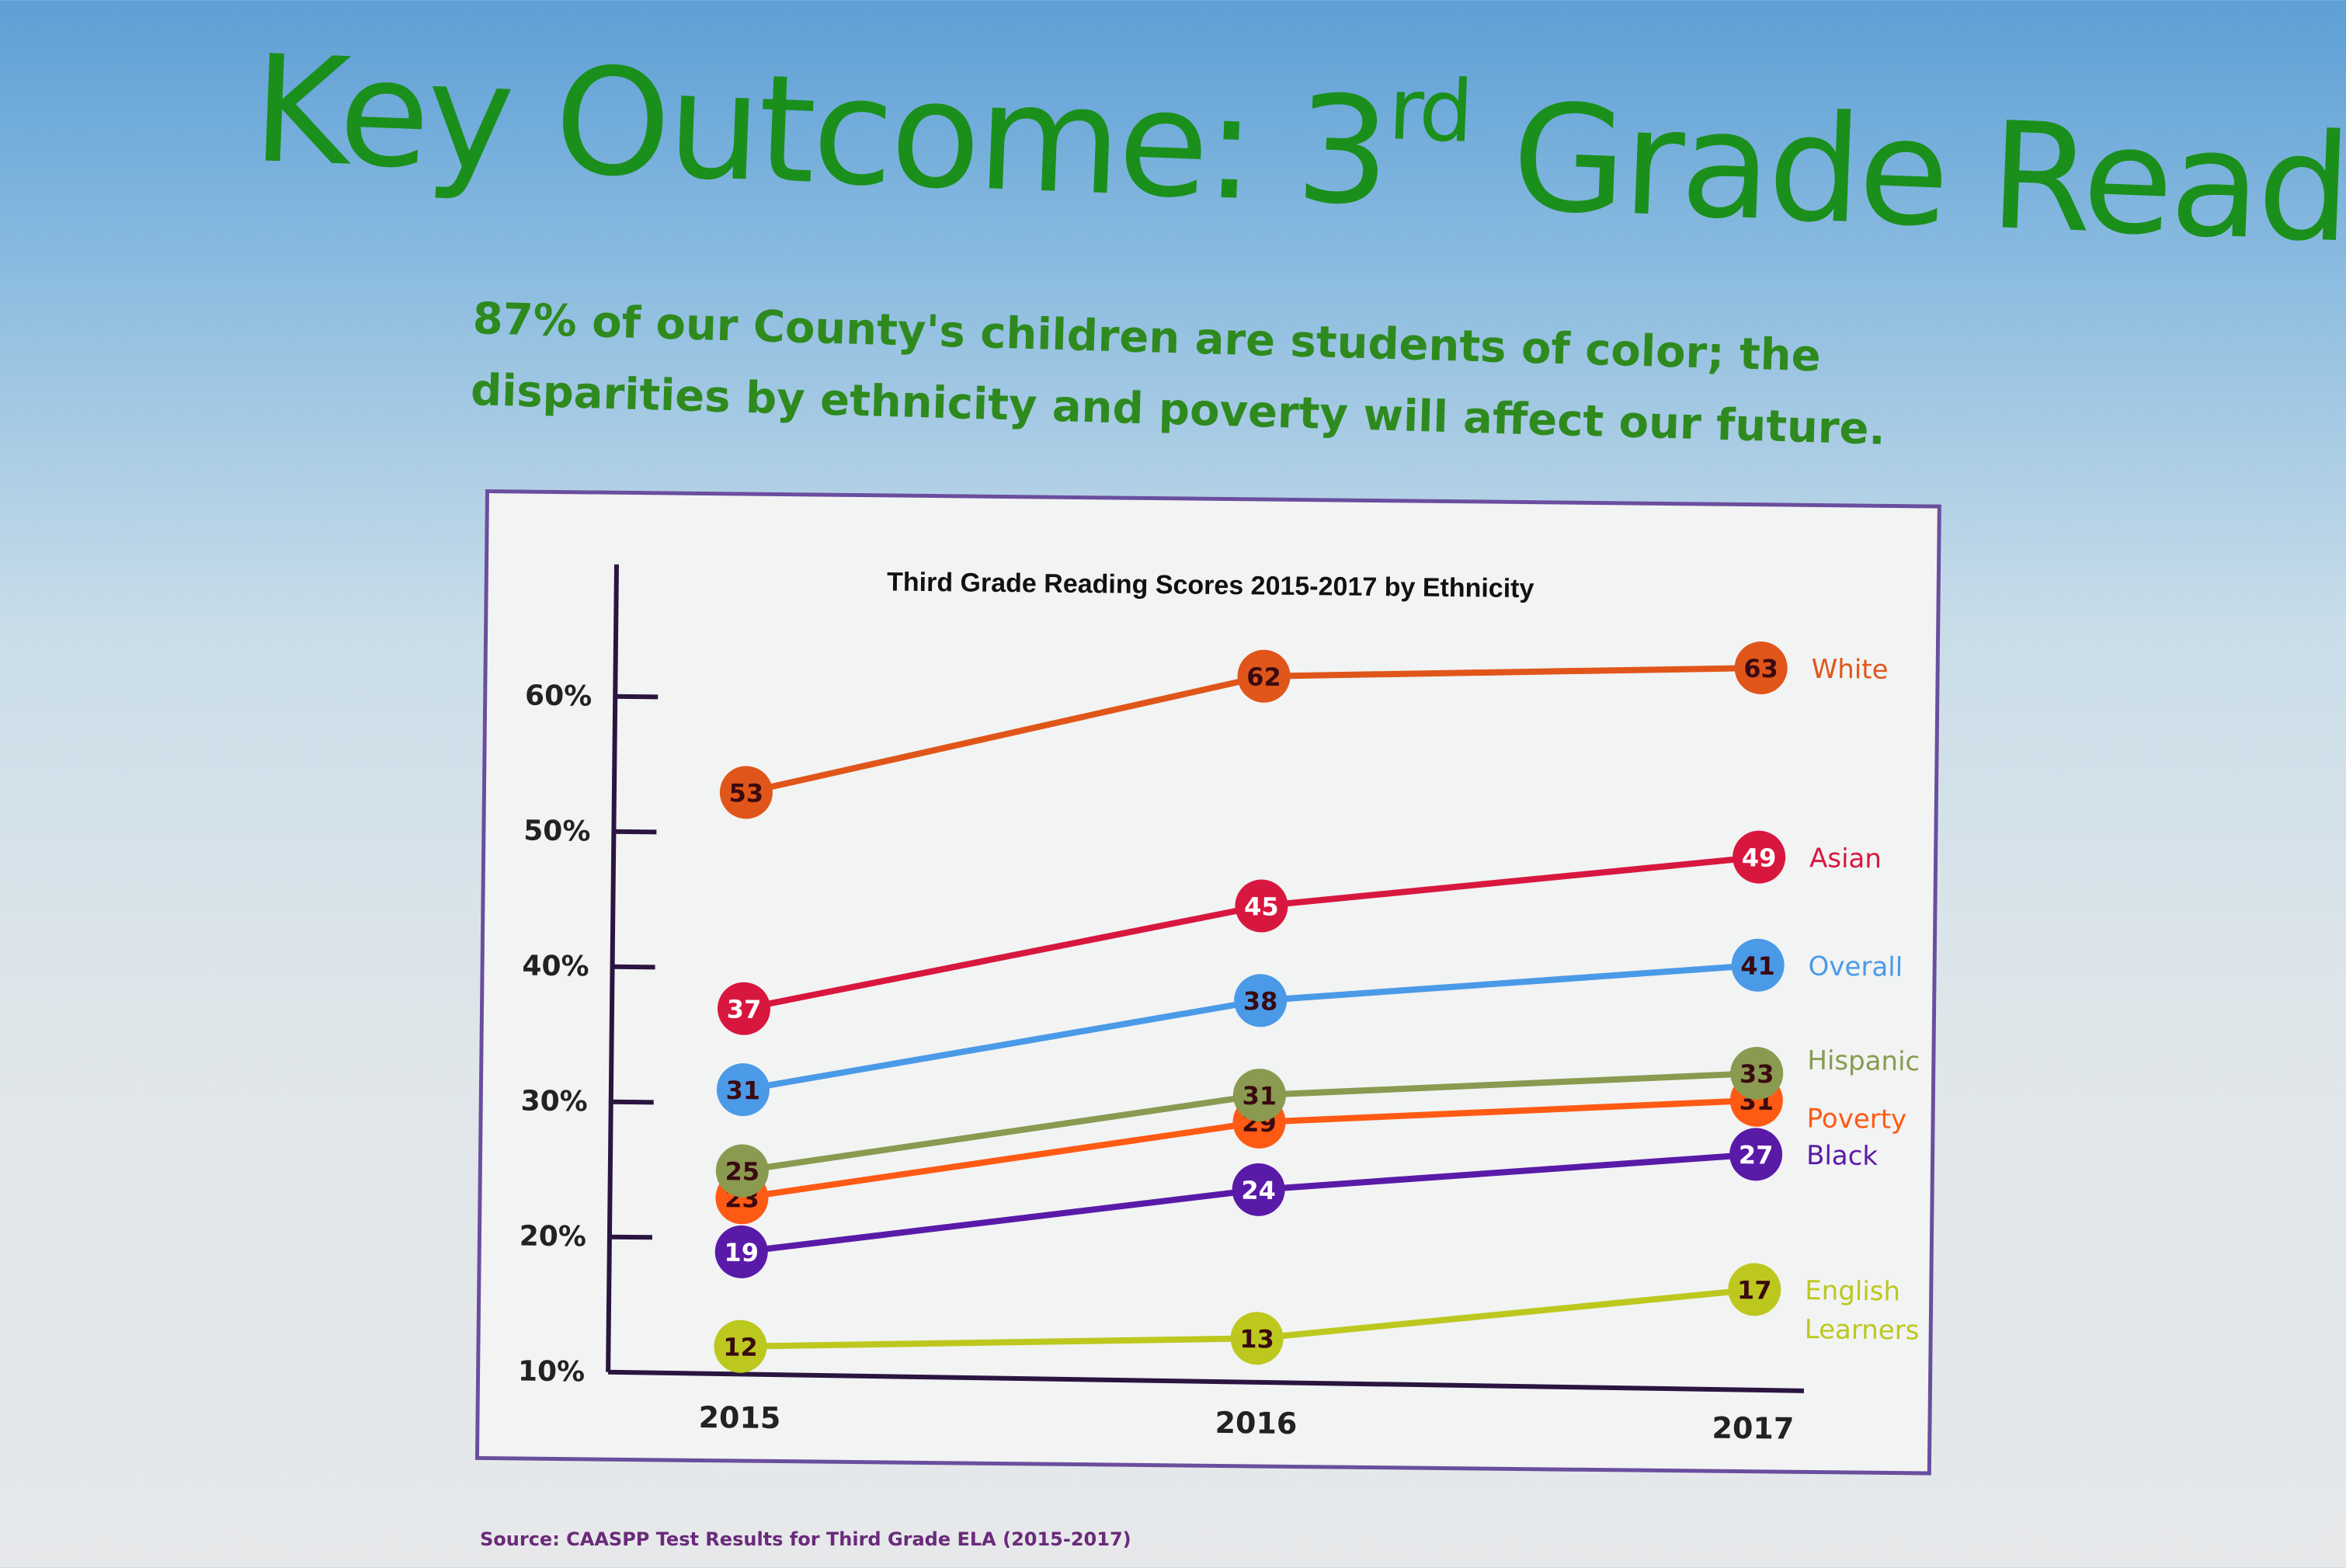  I want to click on x-axis, so click(1206, 1381).